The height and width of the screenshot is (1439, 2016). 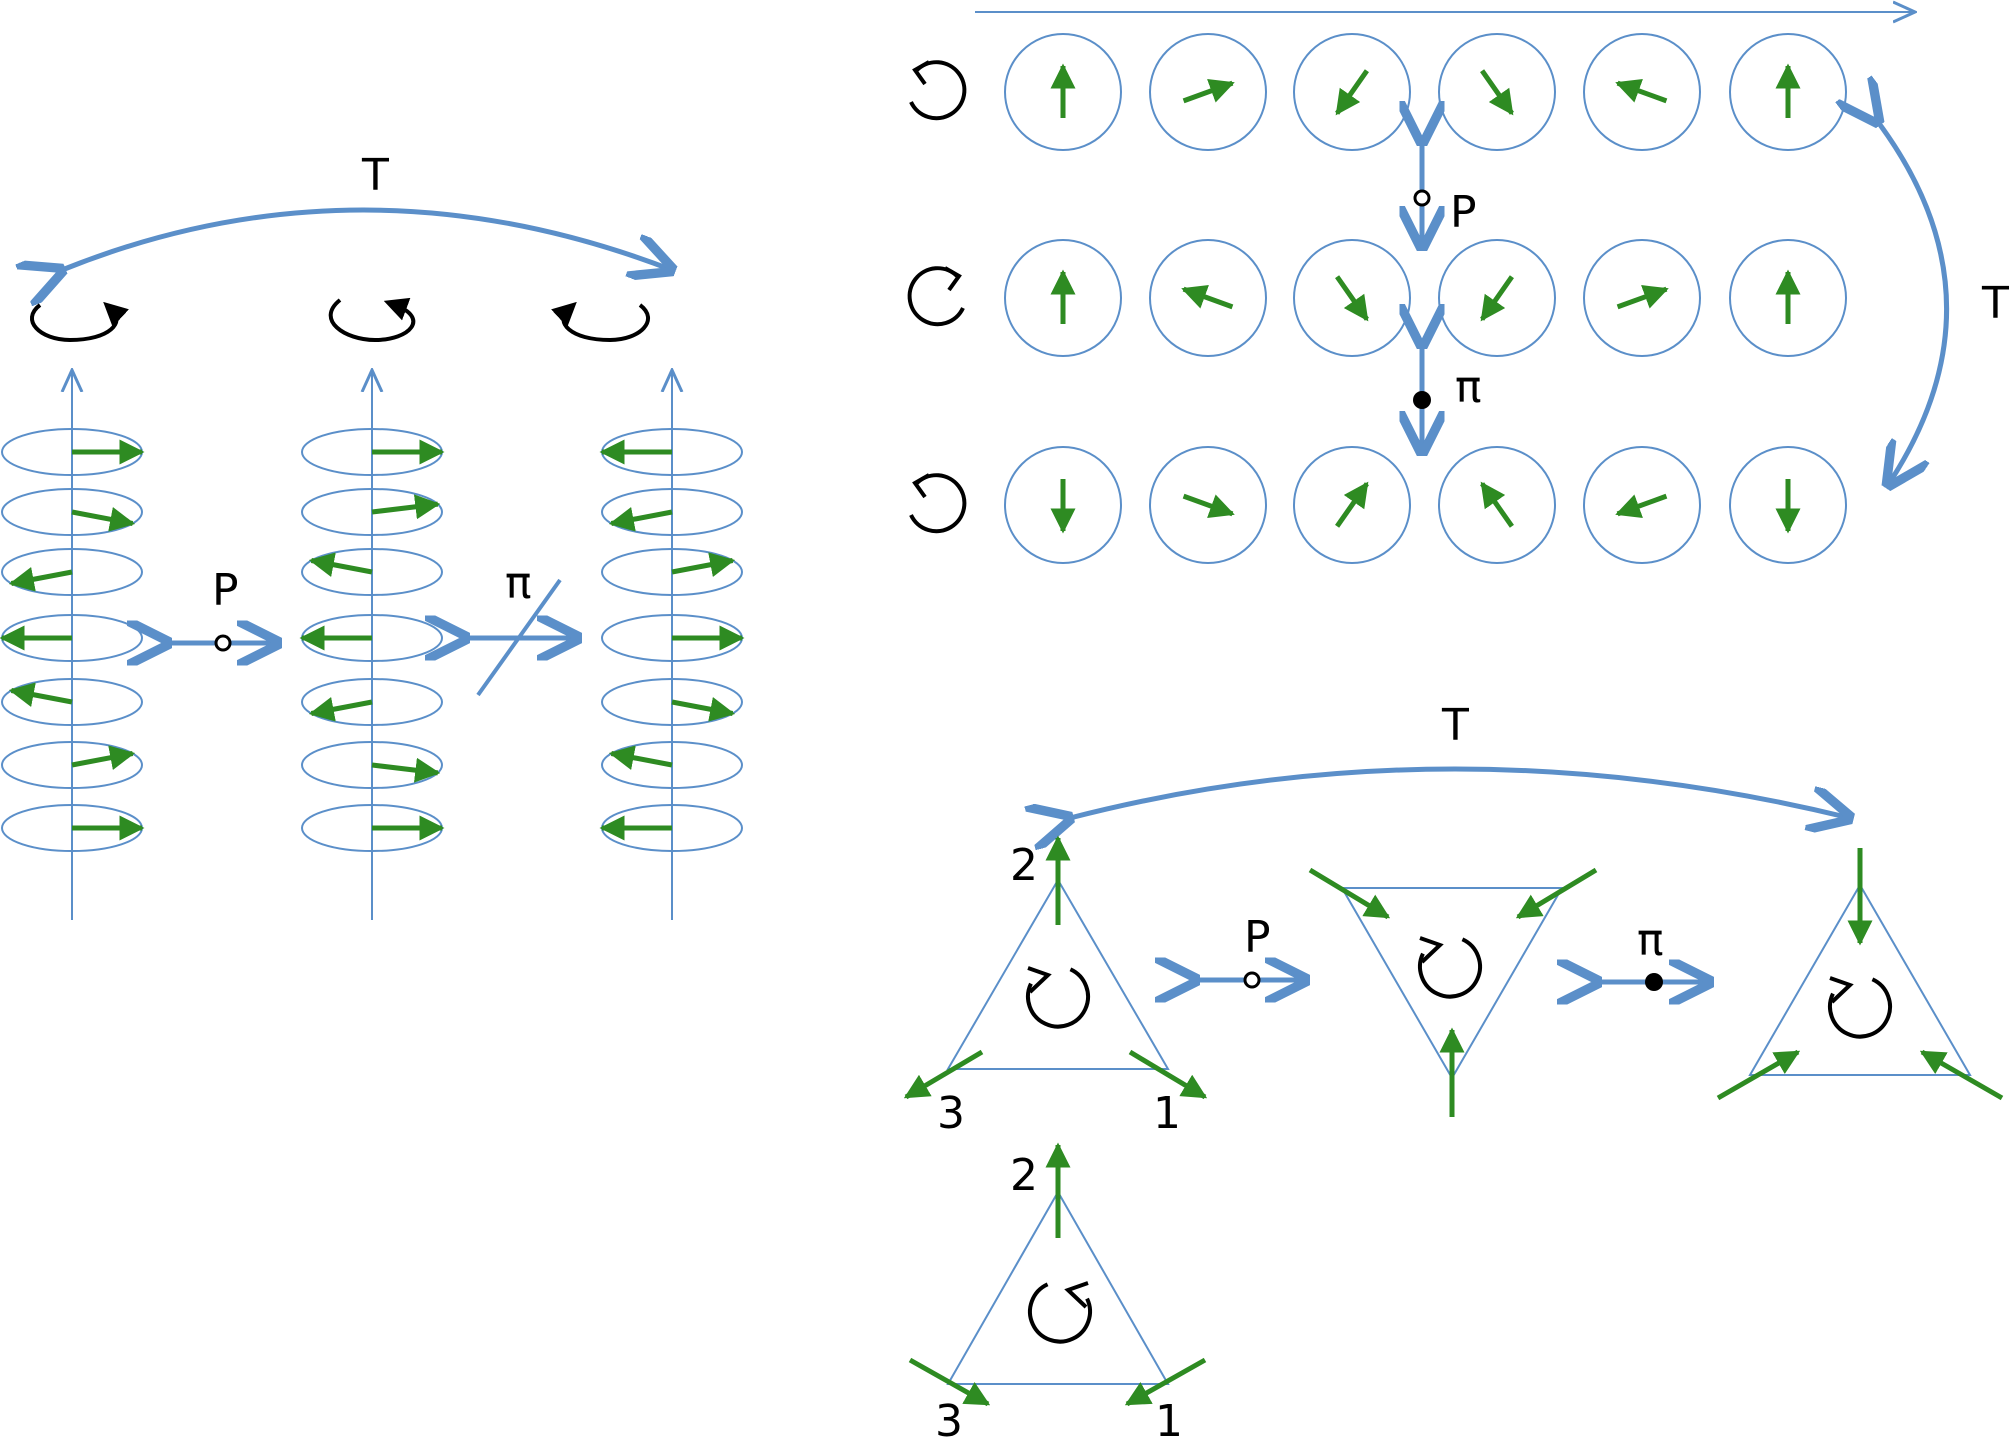 I want to click on pi-symmetry-broken-connector: π, so click(x=522, y=627).